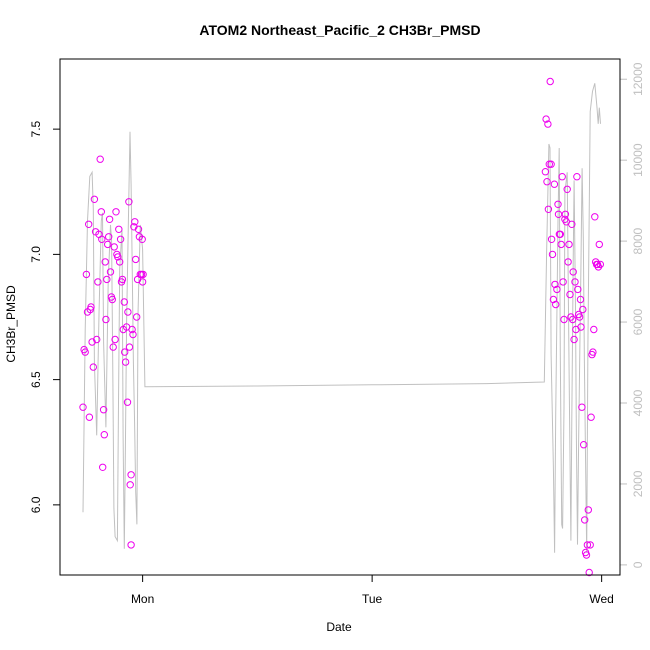 This screenshot has height=650, width=650. Describe the element at coordinates (638, 564) in the screenshot. I see `y2-tick-label-0: 0` at that location.